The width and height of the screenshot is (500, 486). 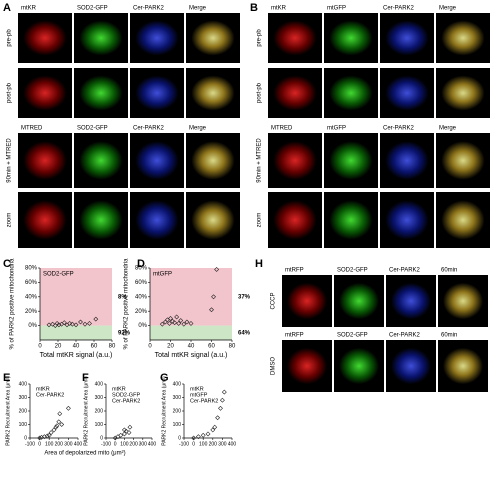 What do you see at coordinates (449, 336) in the screenshot?
I see `column-label: 60min` at bounding box center [449, 336].